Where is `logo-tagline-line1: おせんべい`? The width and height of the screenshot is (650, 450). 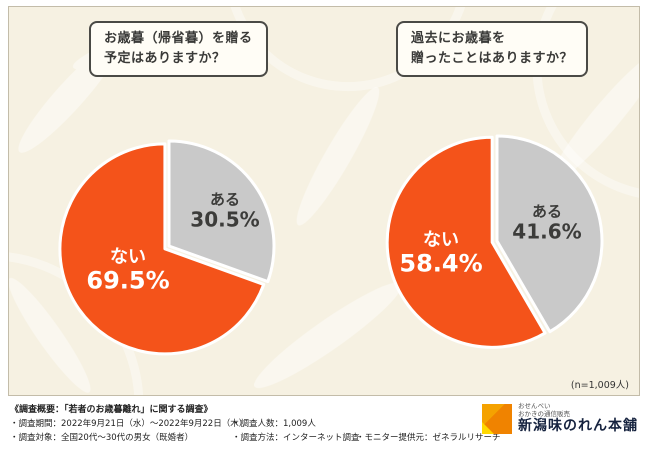 logo-tagline-line1: おせんべい is located at coordinates (534, 406).